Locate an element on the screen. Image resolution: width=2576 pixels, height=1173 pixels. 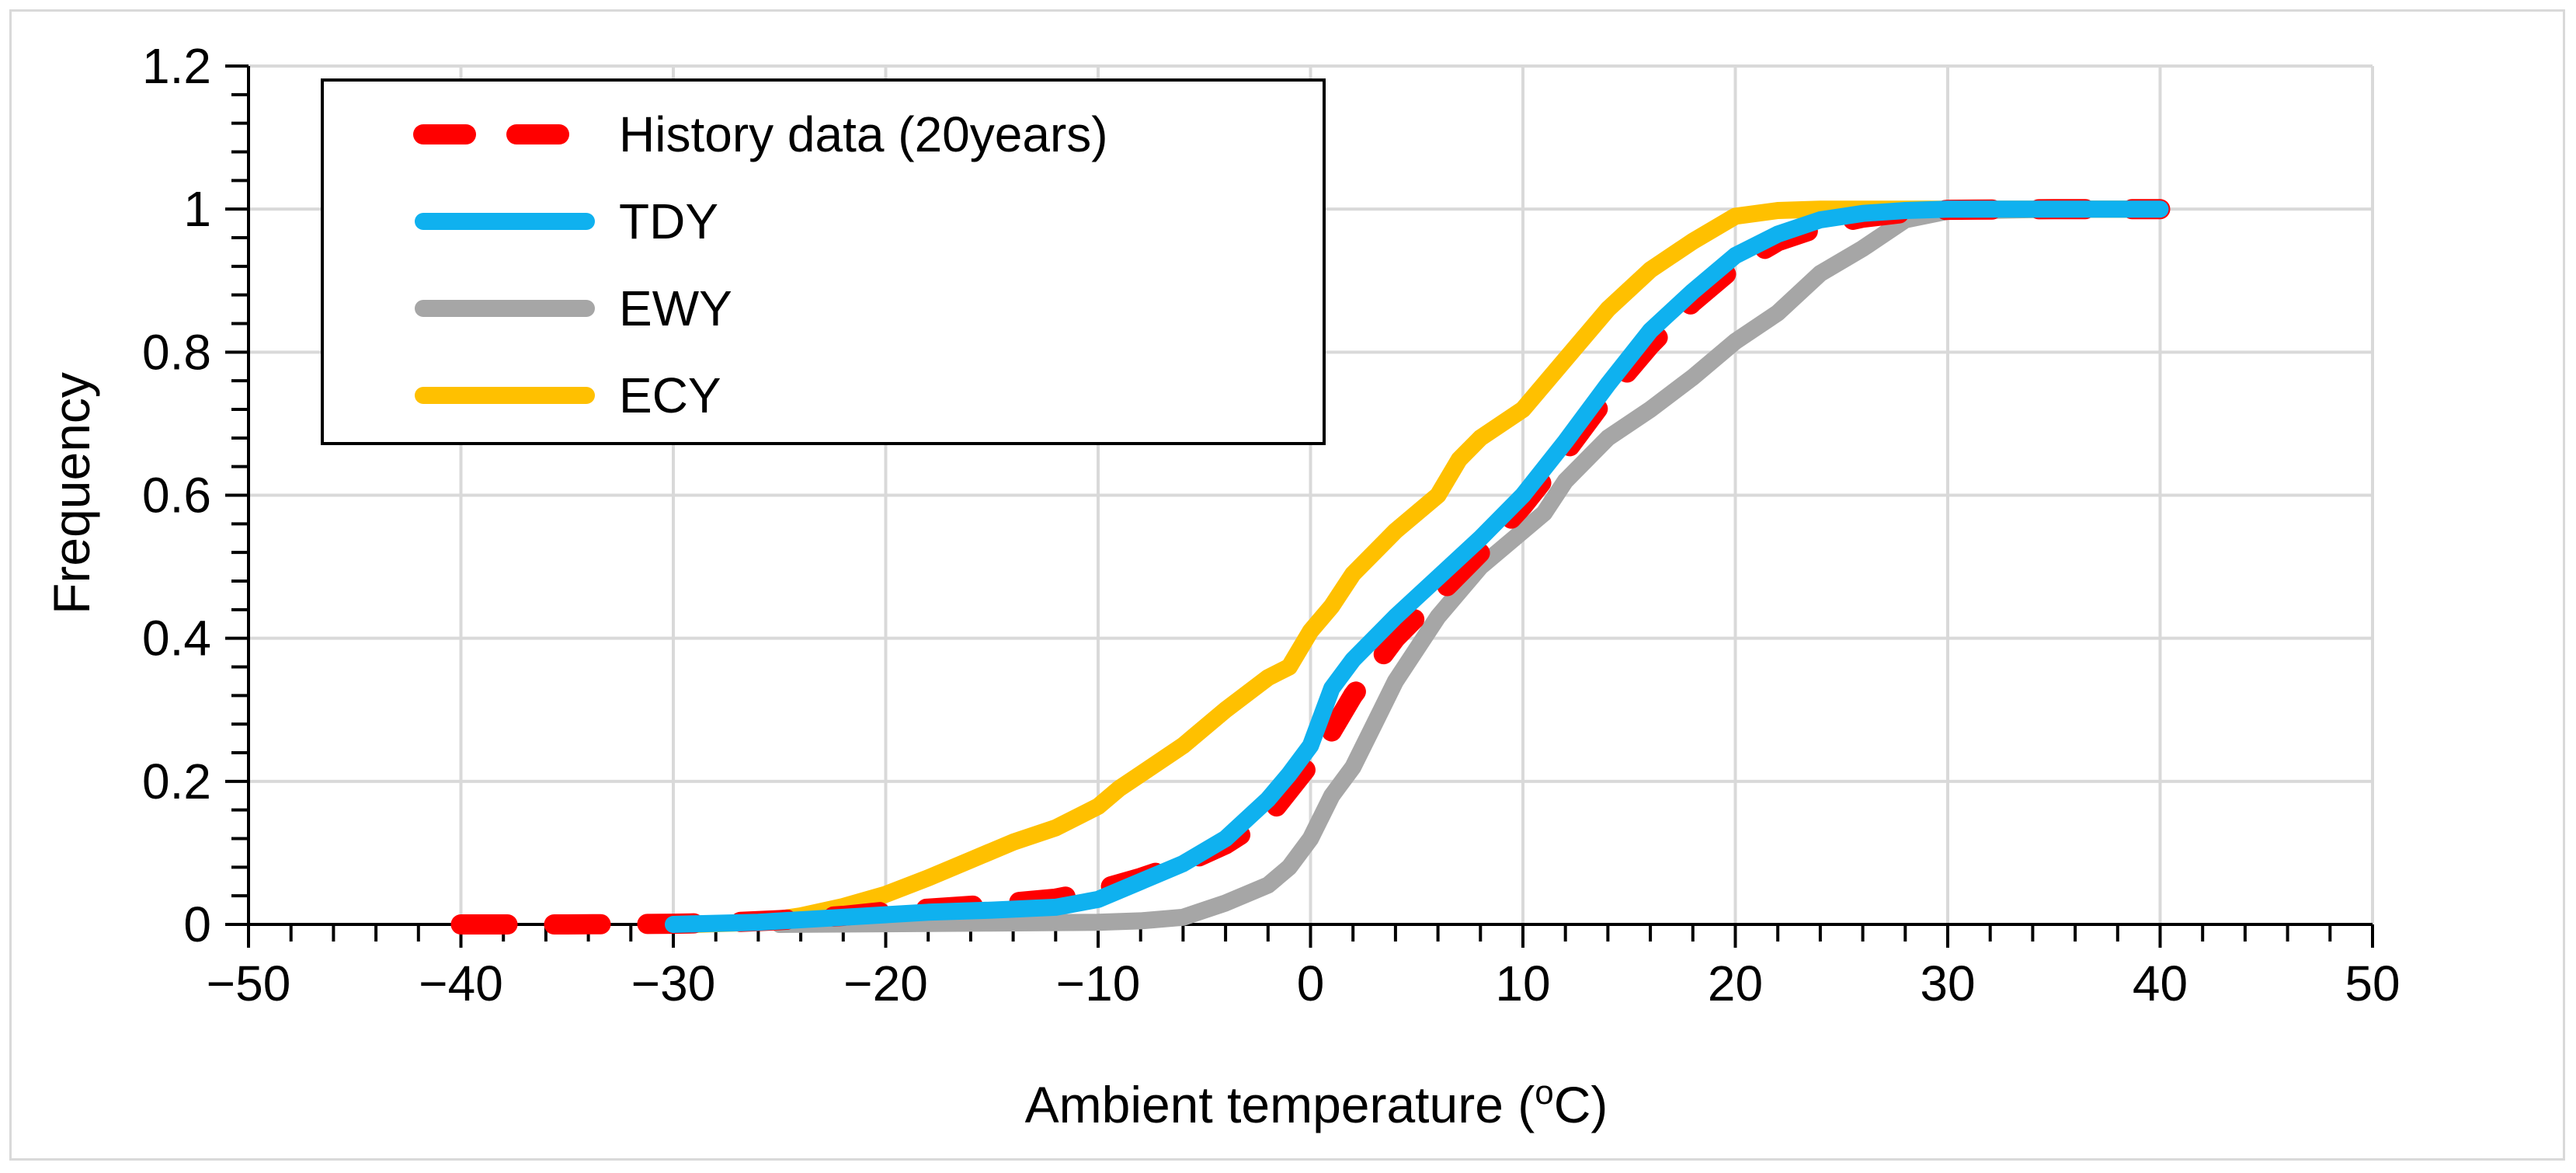
x-tick-label: 50 is located at coordinates (2372, 983).